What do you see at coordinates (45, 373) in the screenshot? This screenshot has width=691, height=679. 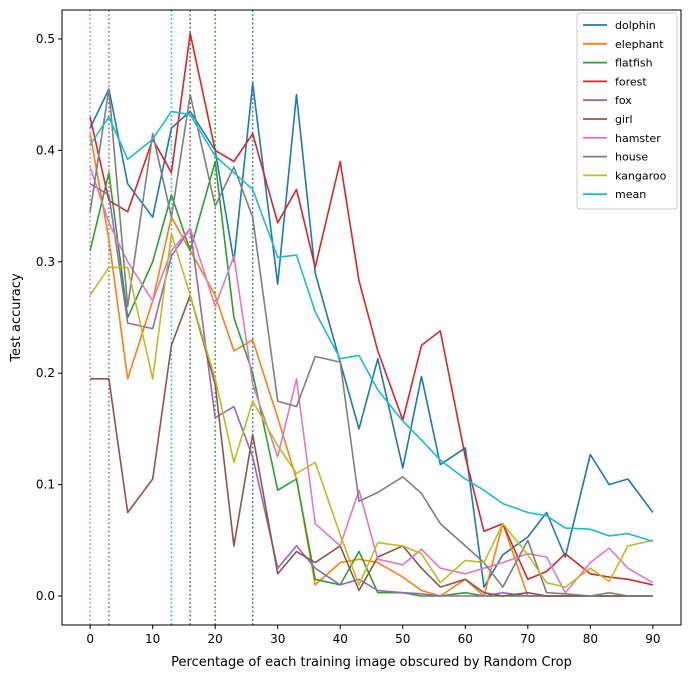 I see `y-tick-label: 0.2` at bounding box center [45, 373].